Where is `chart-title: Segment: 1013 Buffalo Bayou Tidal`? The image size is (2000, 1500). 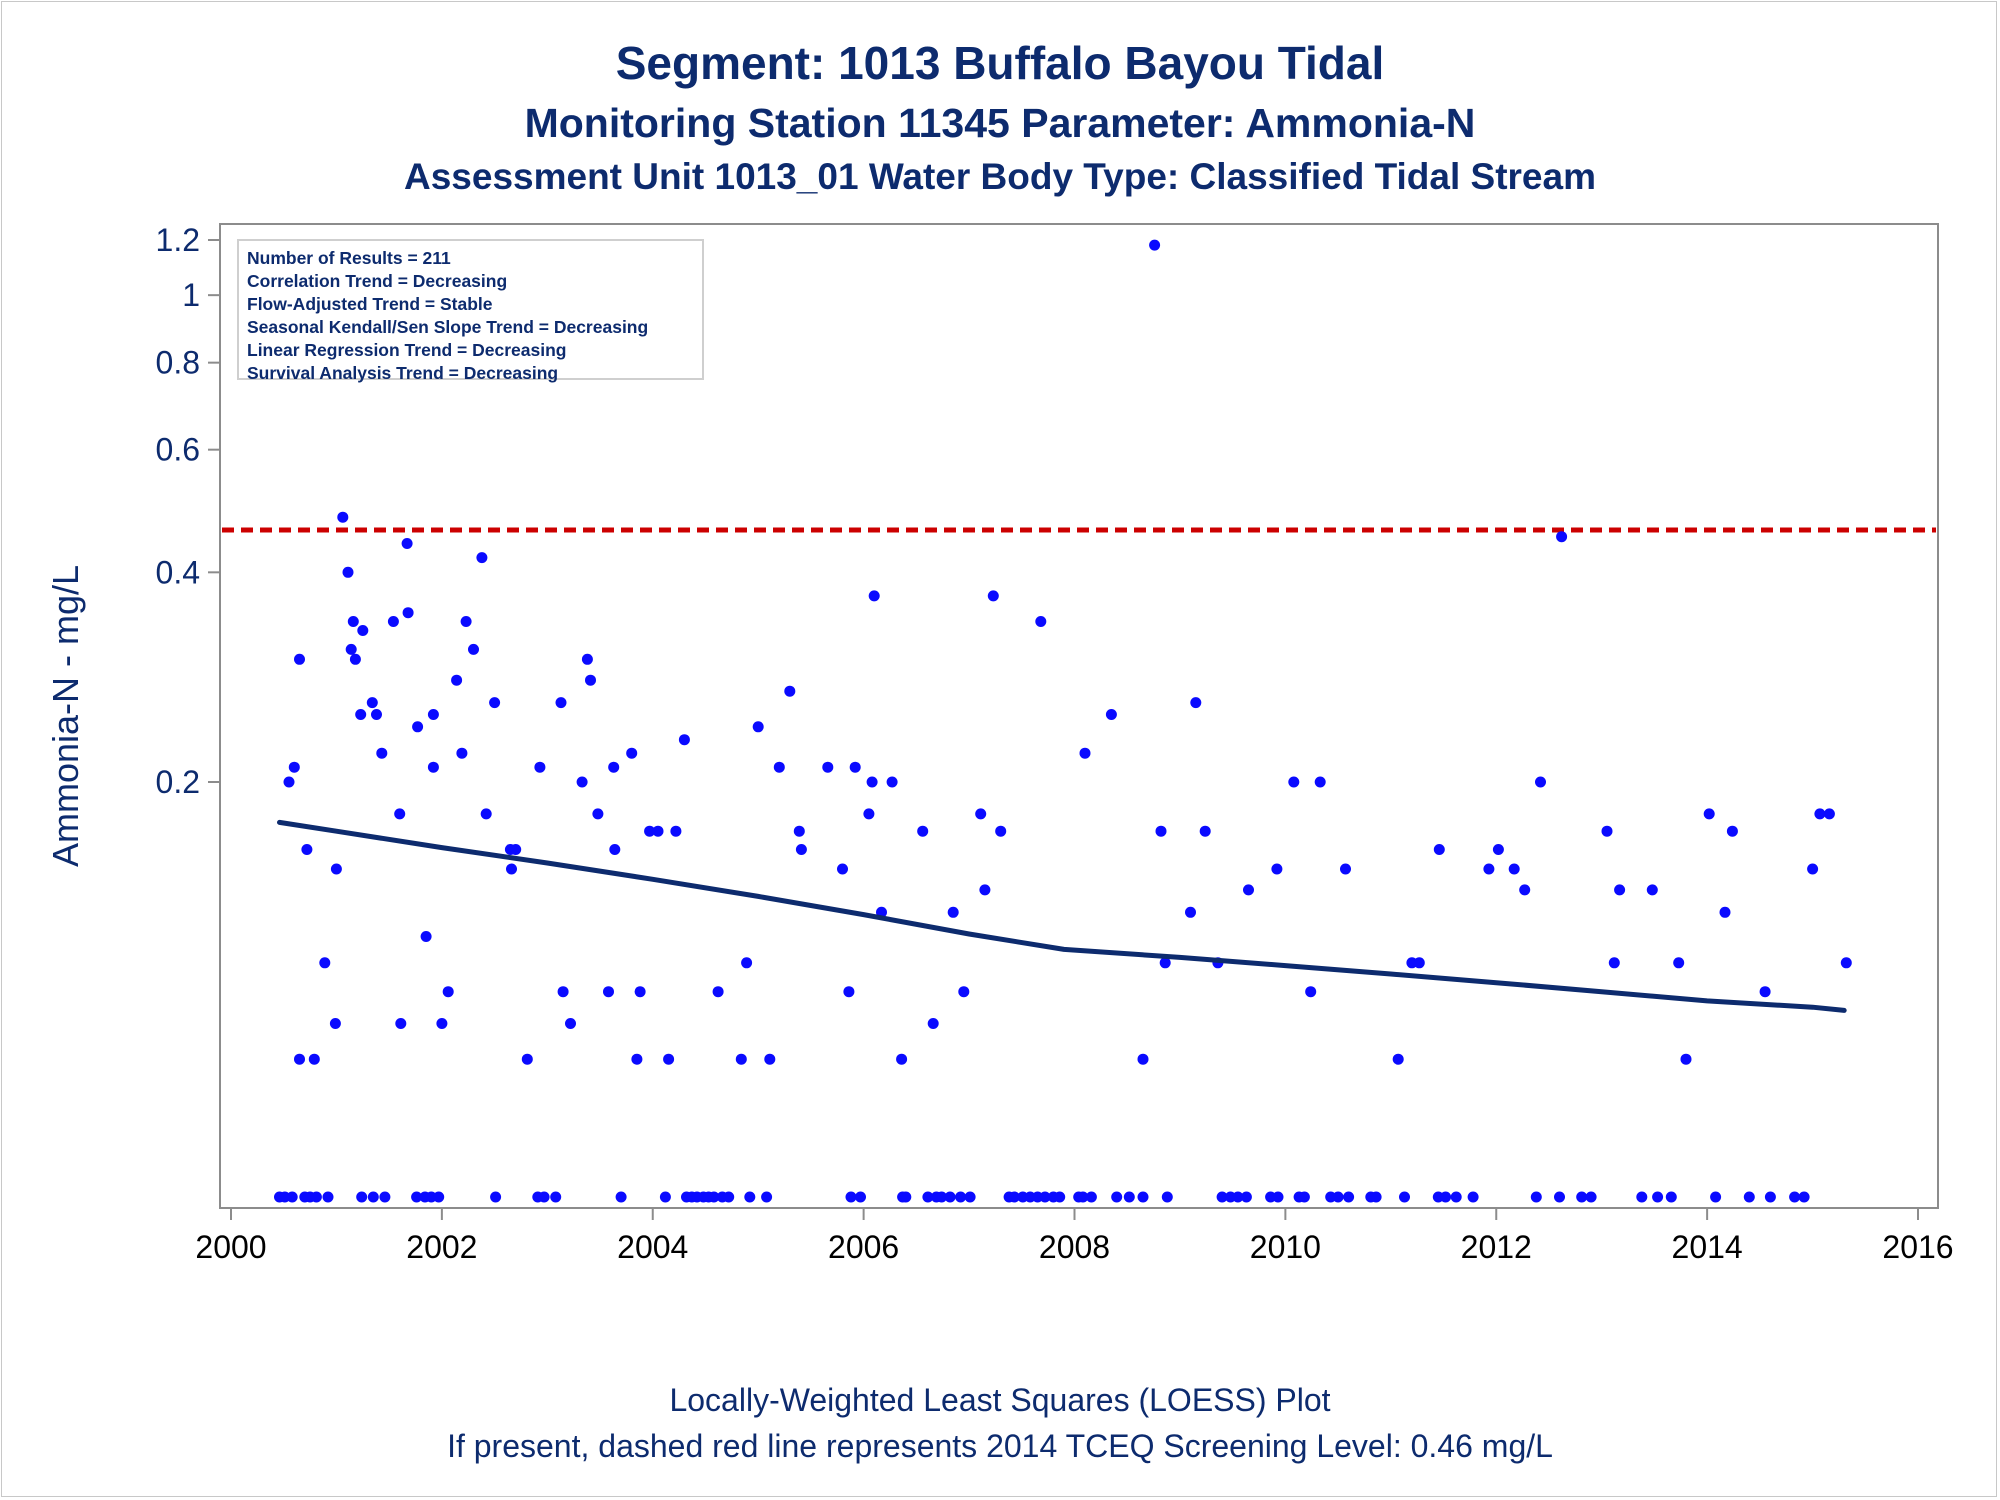 chart-title: Segment: 1013 Buffalo Bayou Tidal is located at coordinates (1000, 63).